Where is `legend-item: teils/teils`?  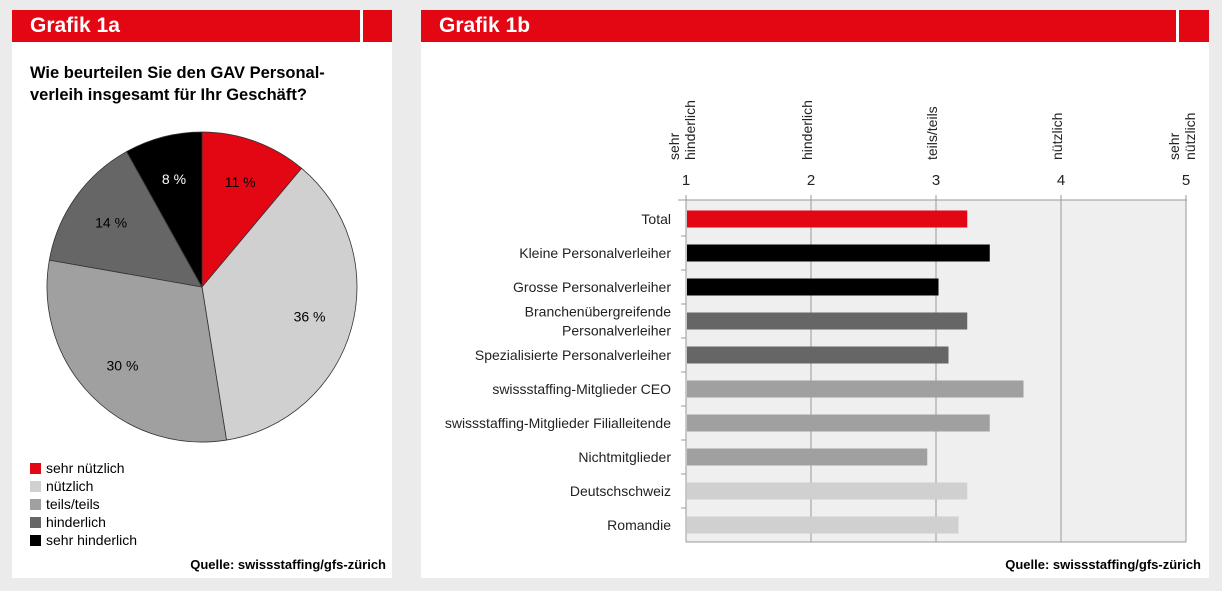 legend-item: teils/teils is located at coordinates (83, 504).